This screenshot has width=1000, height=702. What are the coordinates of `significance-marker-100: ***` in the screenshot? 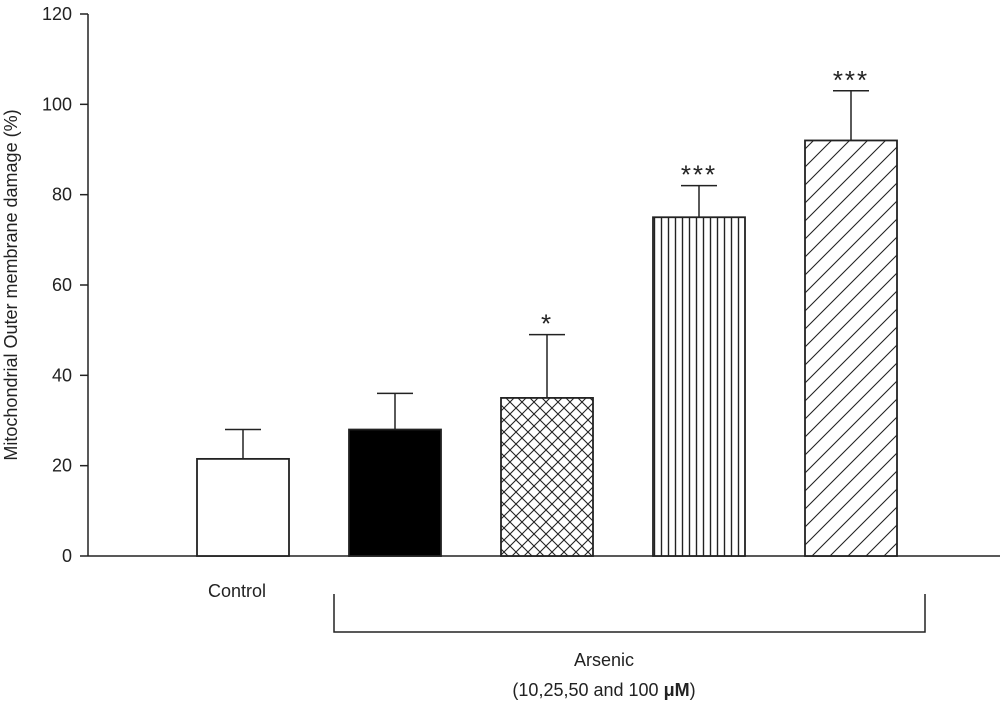 It's located at (851, 80).